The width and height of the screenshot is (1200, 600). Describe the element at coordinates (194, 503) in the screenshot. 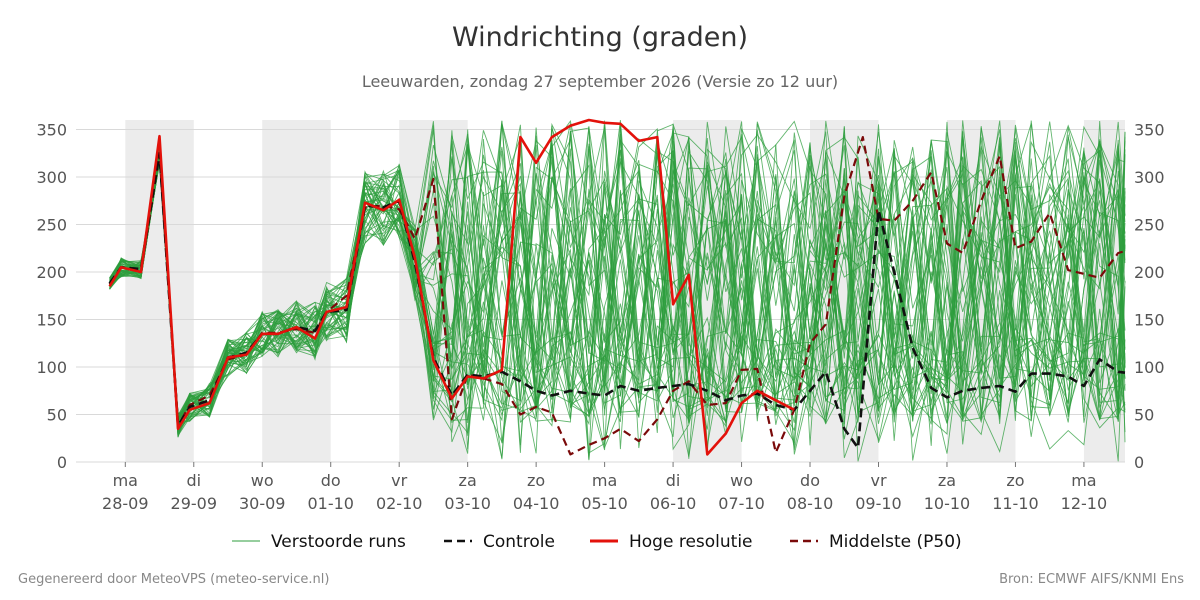

I see `x-tick-date-29-09: 29-09` at that location.